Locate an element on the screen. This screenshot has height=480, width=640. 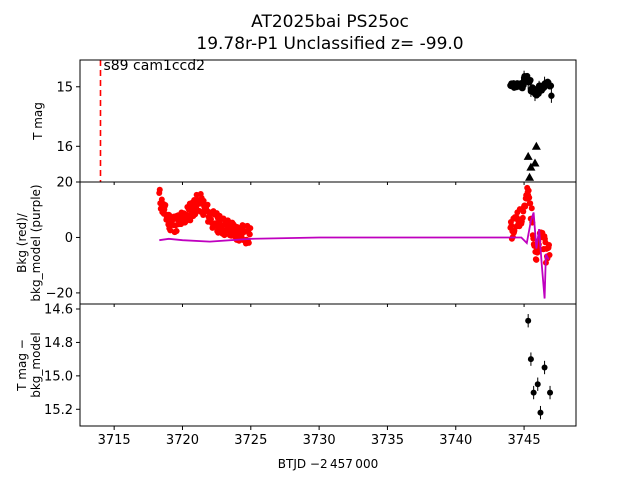
y-axis-label: bkg_model is located at coordinates (36, 365).